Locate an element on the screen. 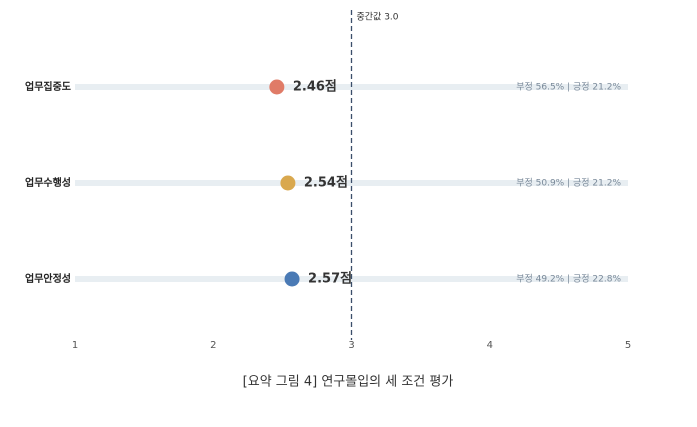  side-label: 부정 49.2% | 긍정 22.8% is located at coordinates (568, 279).